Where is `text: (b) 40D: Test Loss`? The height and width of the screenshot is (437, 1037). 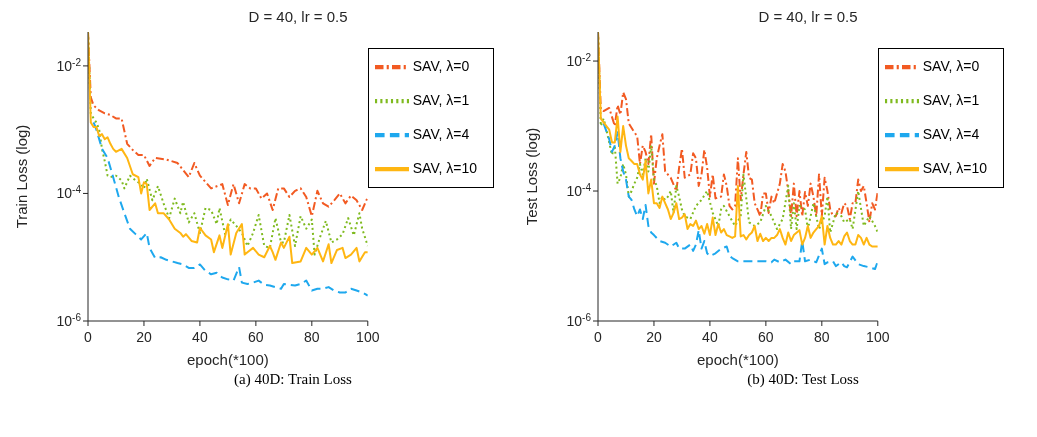
text: (b) 40D: Test Loss is located at coordinates (803, 379).